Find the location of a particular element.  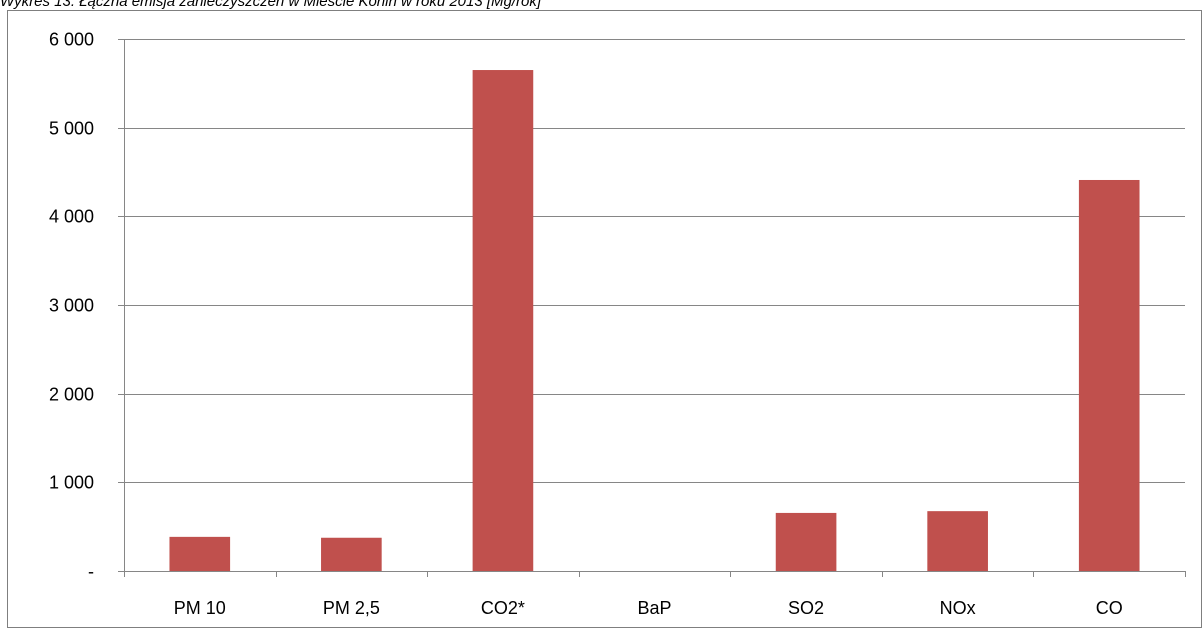

y-tick-label: 6 000 is located at coordinates (71, 40).